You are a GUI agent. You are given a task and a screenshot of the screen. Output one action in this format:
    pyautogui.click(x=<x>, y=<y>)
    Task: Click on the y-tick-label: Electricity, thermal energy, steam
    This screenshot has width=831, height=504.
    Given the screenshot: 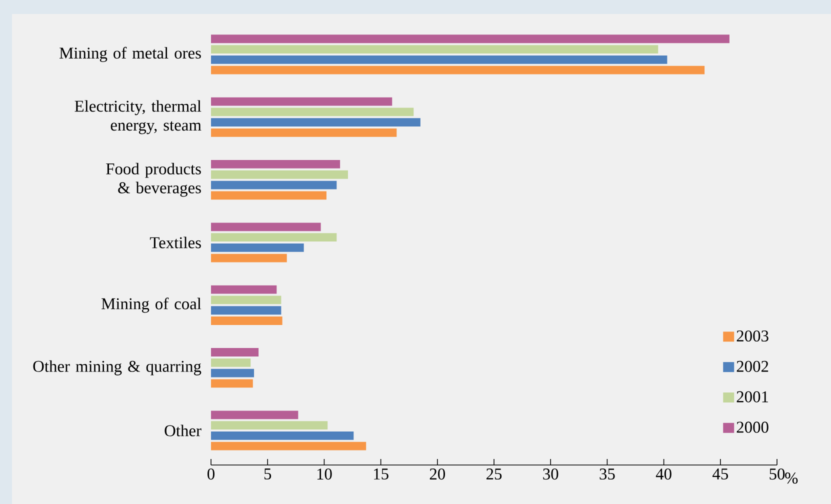 What is the action you would take?
    pyautogui.click(x=138, y=117)
    